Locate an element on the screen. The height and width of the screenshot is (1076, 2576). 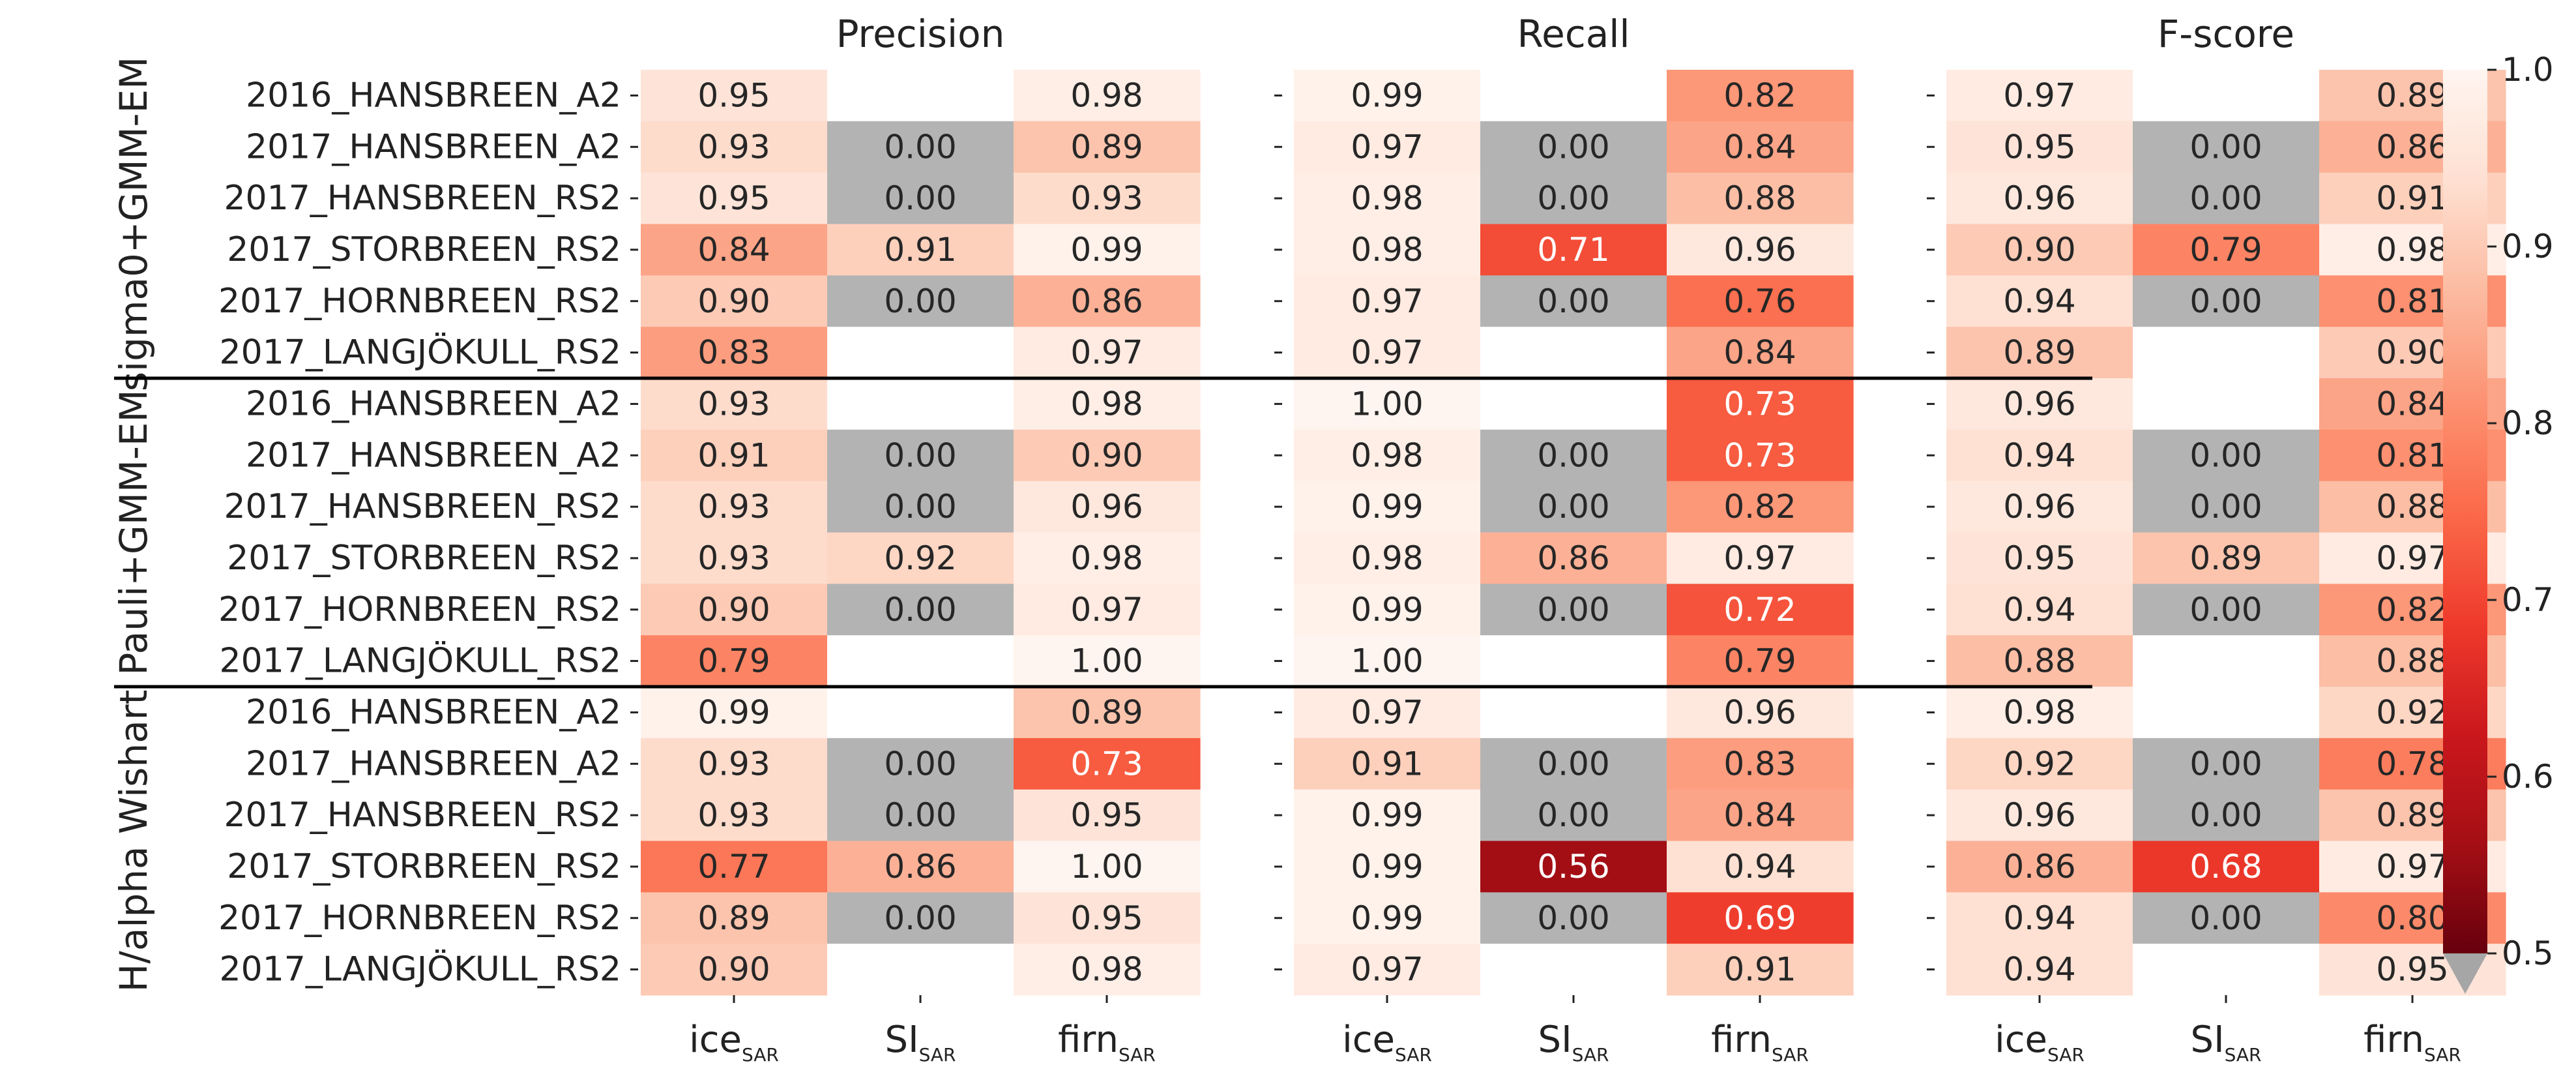
colorbar-tick-label: 0.6 is located at coordinates (2528, 777).